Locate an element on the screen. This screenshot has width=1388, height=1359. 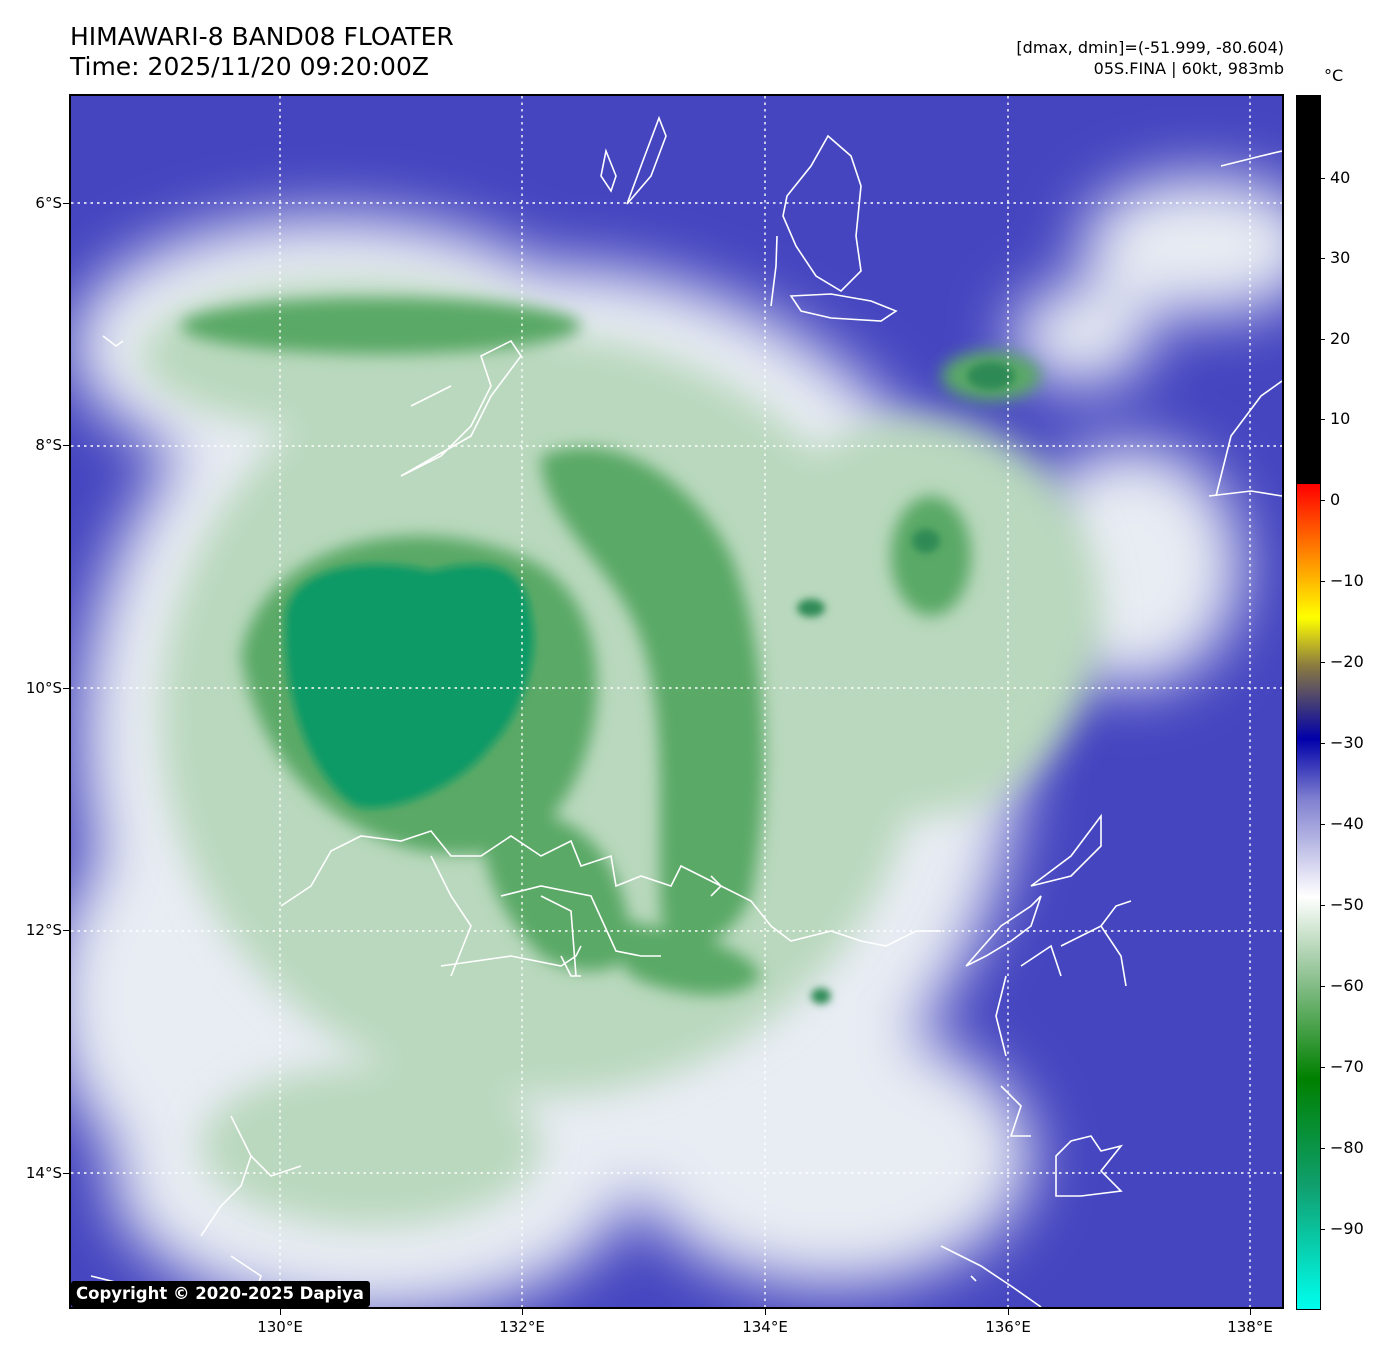
colorbar-tick-label: −90 is located at coordinates (1347, 1228).